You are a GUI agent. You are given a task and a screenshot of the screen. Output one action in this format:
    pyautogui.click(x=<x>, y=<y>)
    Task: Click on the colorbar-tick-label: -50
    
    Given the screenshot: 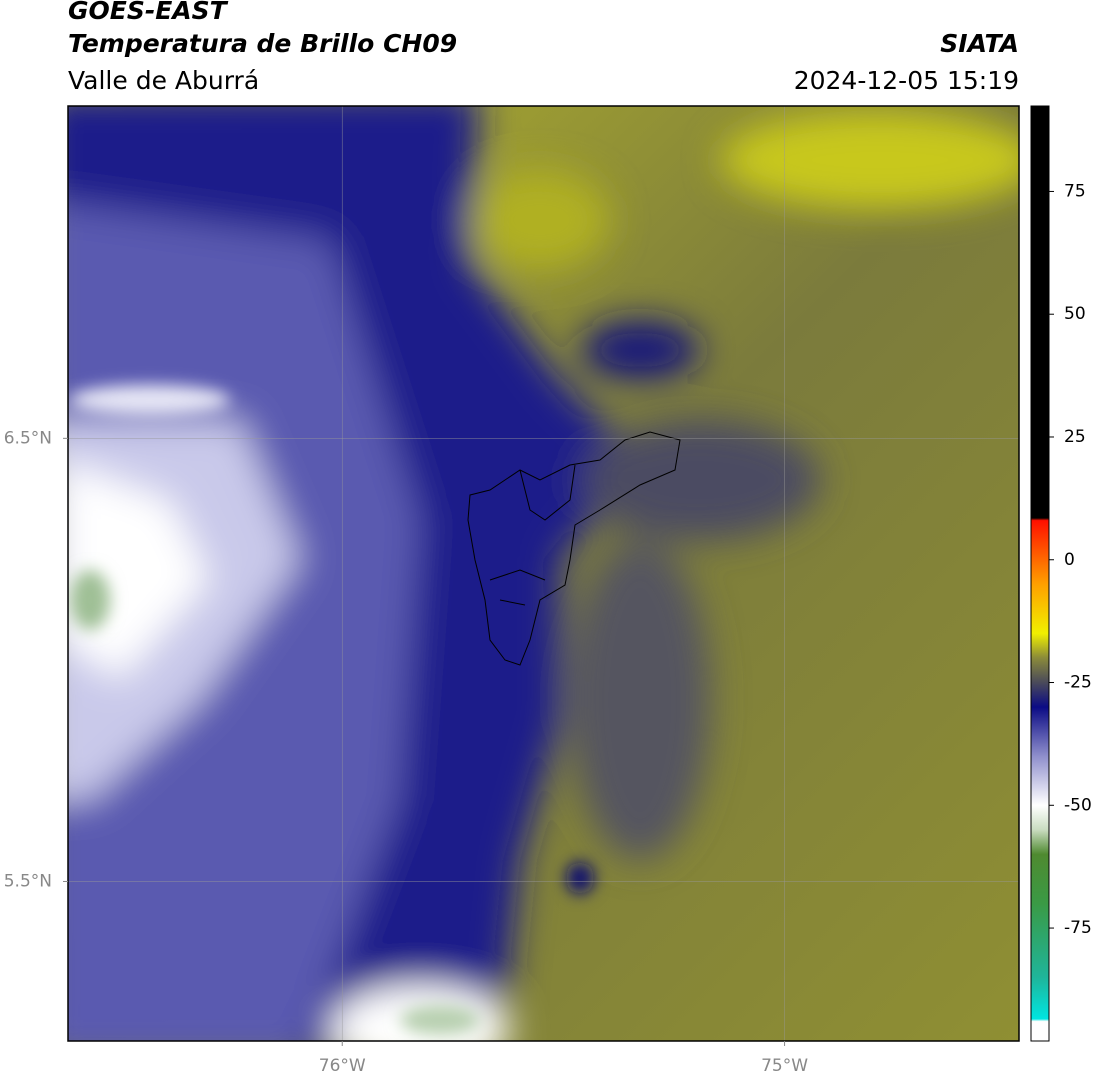 What is the action you would take?
    pyautogui.click(x=1078, y=805)
    